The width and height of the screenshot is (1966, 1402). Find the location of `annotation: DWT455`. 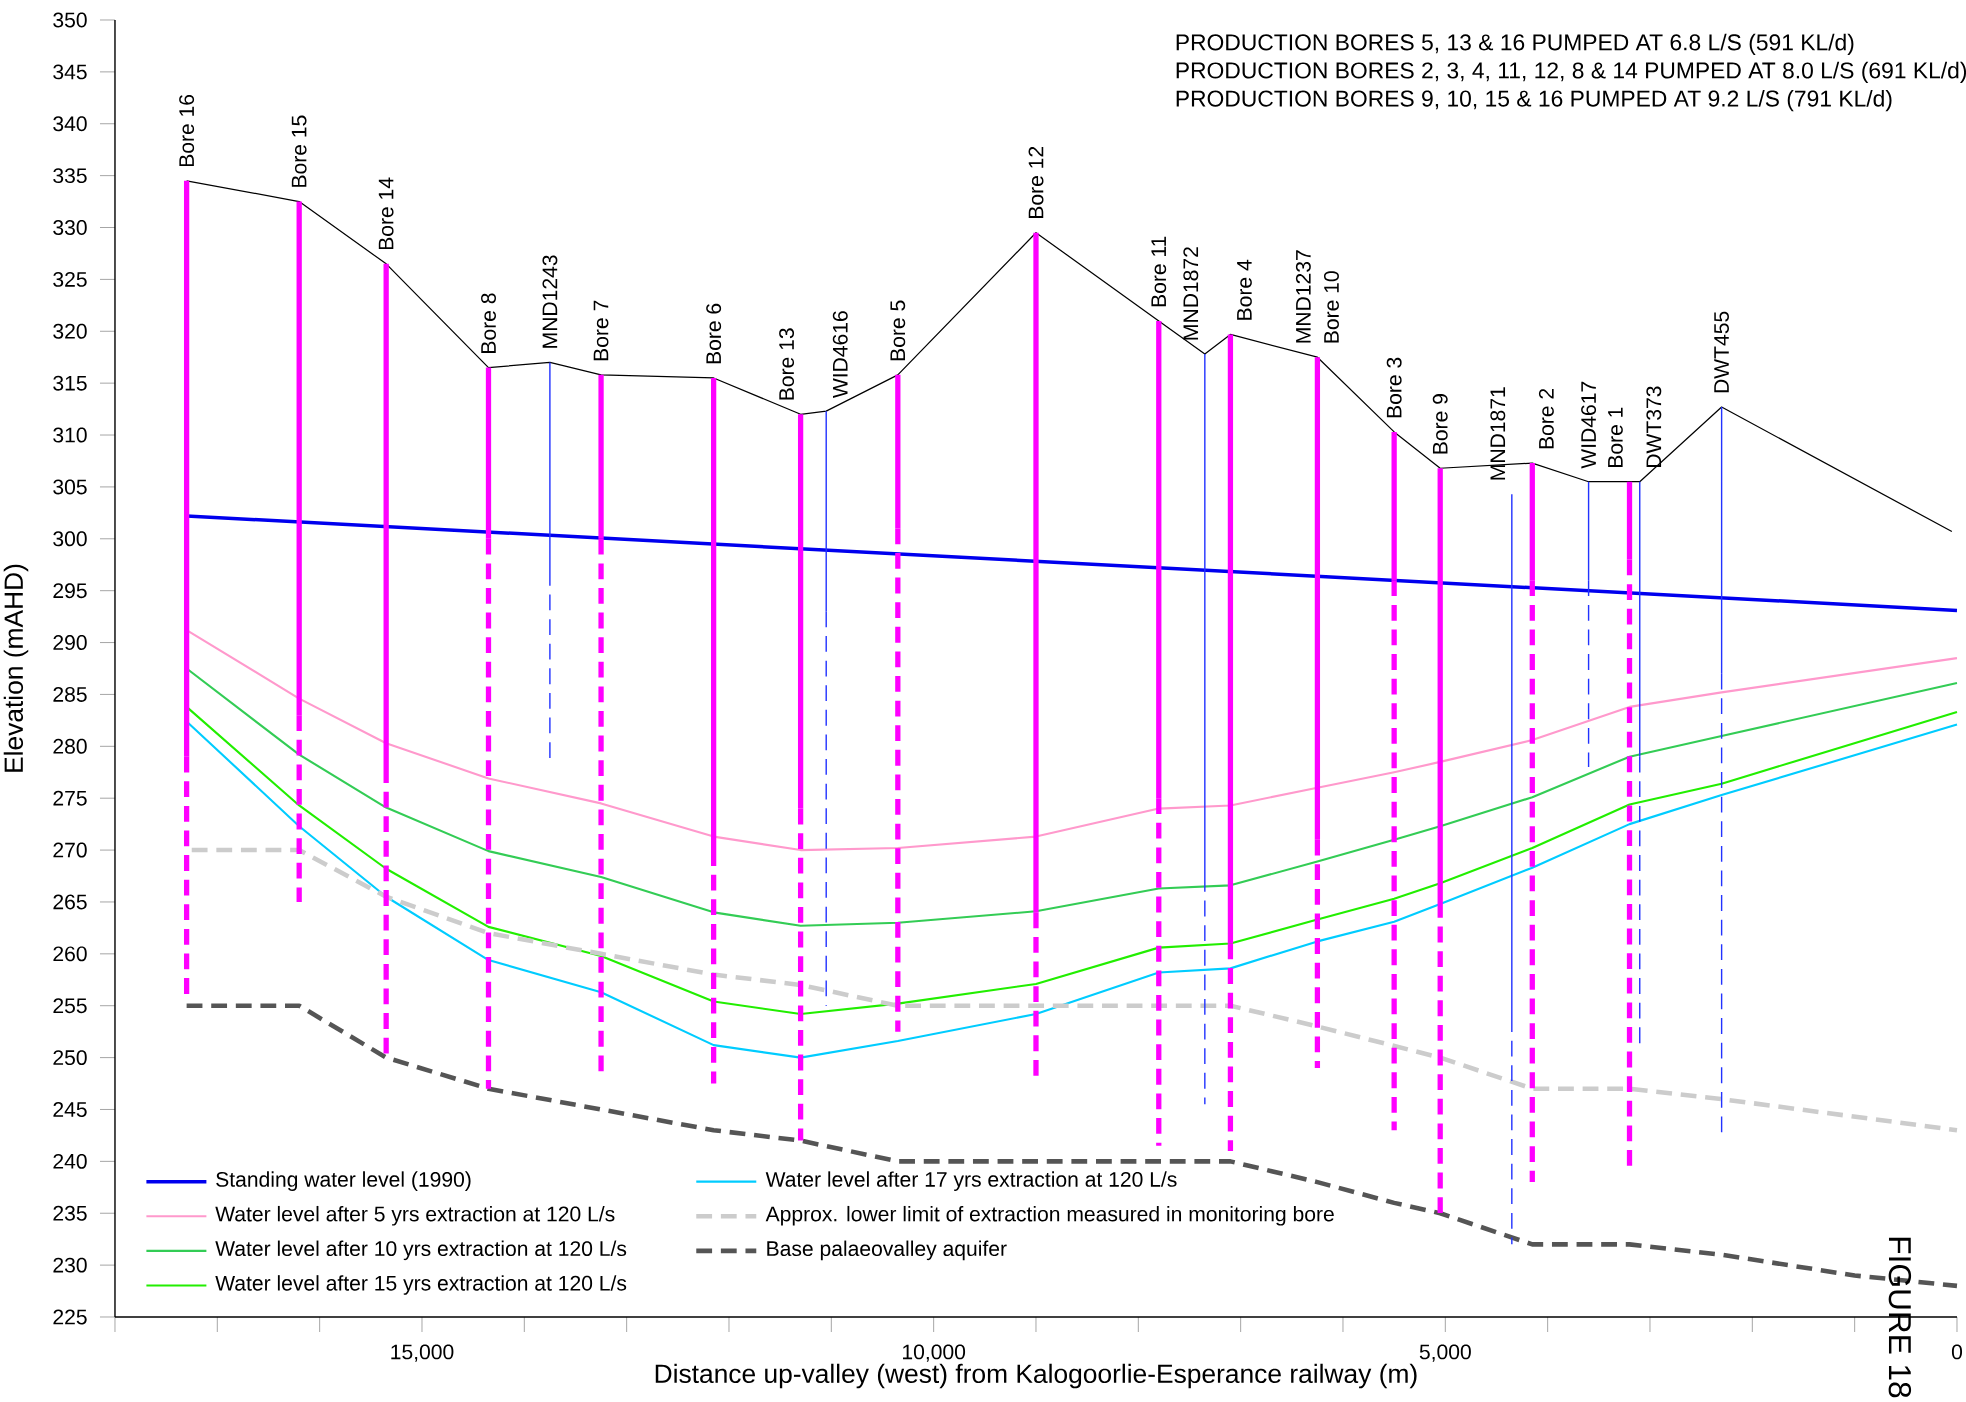

annotation: DWT455 is located at coordinates (1721, 352).